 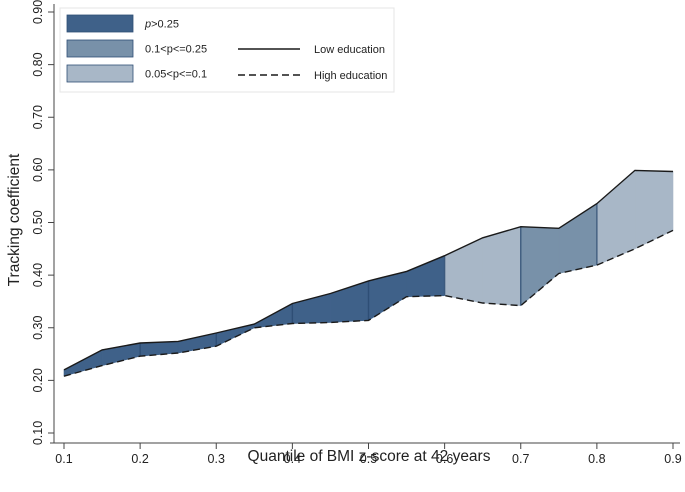 What do you see at coordinates (38, 380) in the screenshot?
I see `y-tick-label: 0.20` at bounding box center [38, 380].